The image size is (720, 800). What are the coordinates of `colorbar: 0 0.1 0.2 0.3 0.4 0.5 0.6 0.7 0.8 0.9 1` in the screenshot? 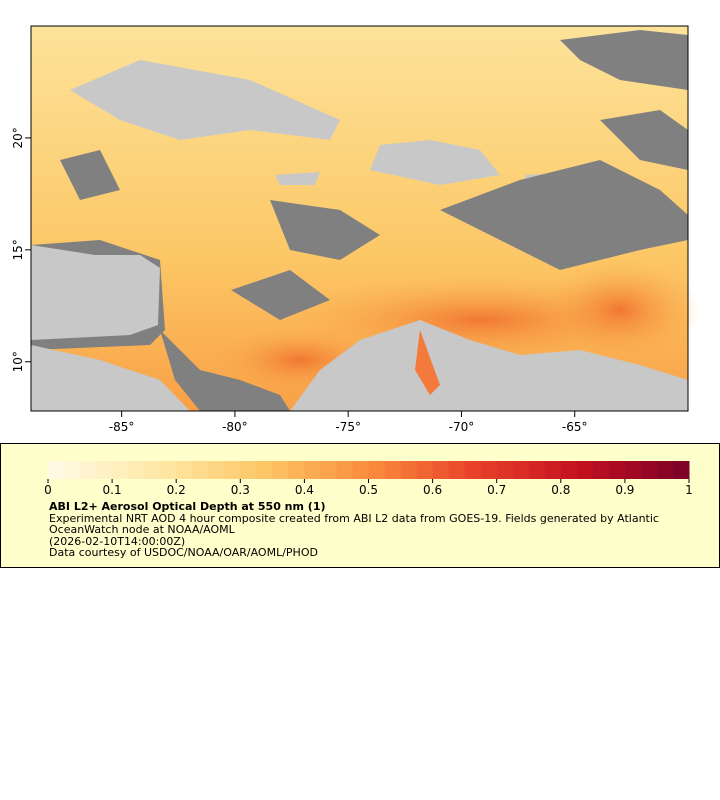 It's located at (368, 479).